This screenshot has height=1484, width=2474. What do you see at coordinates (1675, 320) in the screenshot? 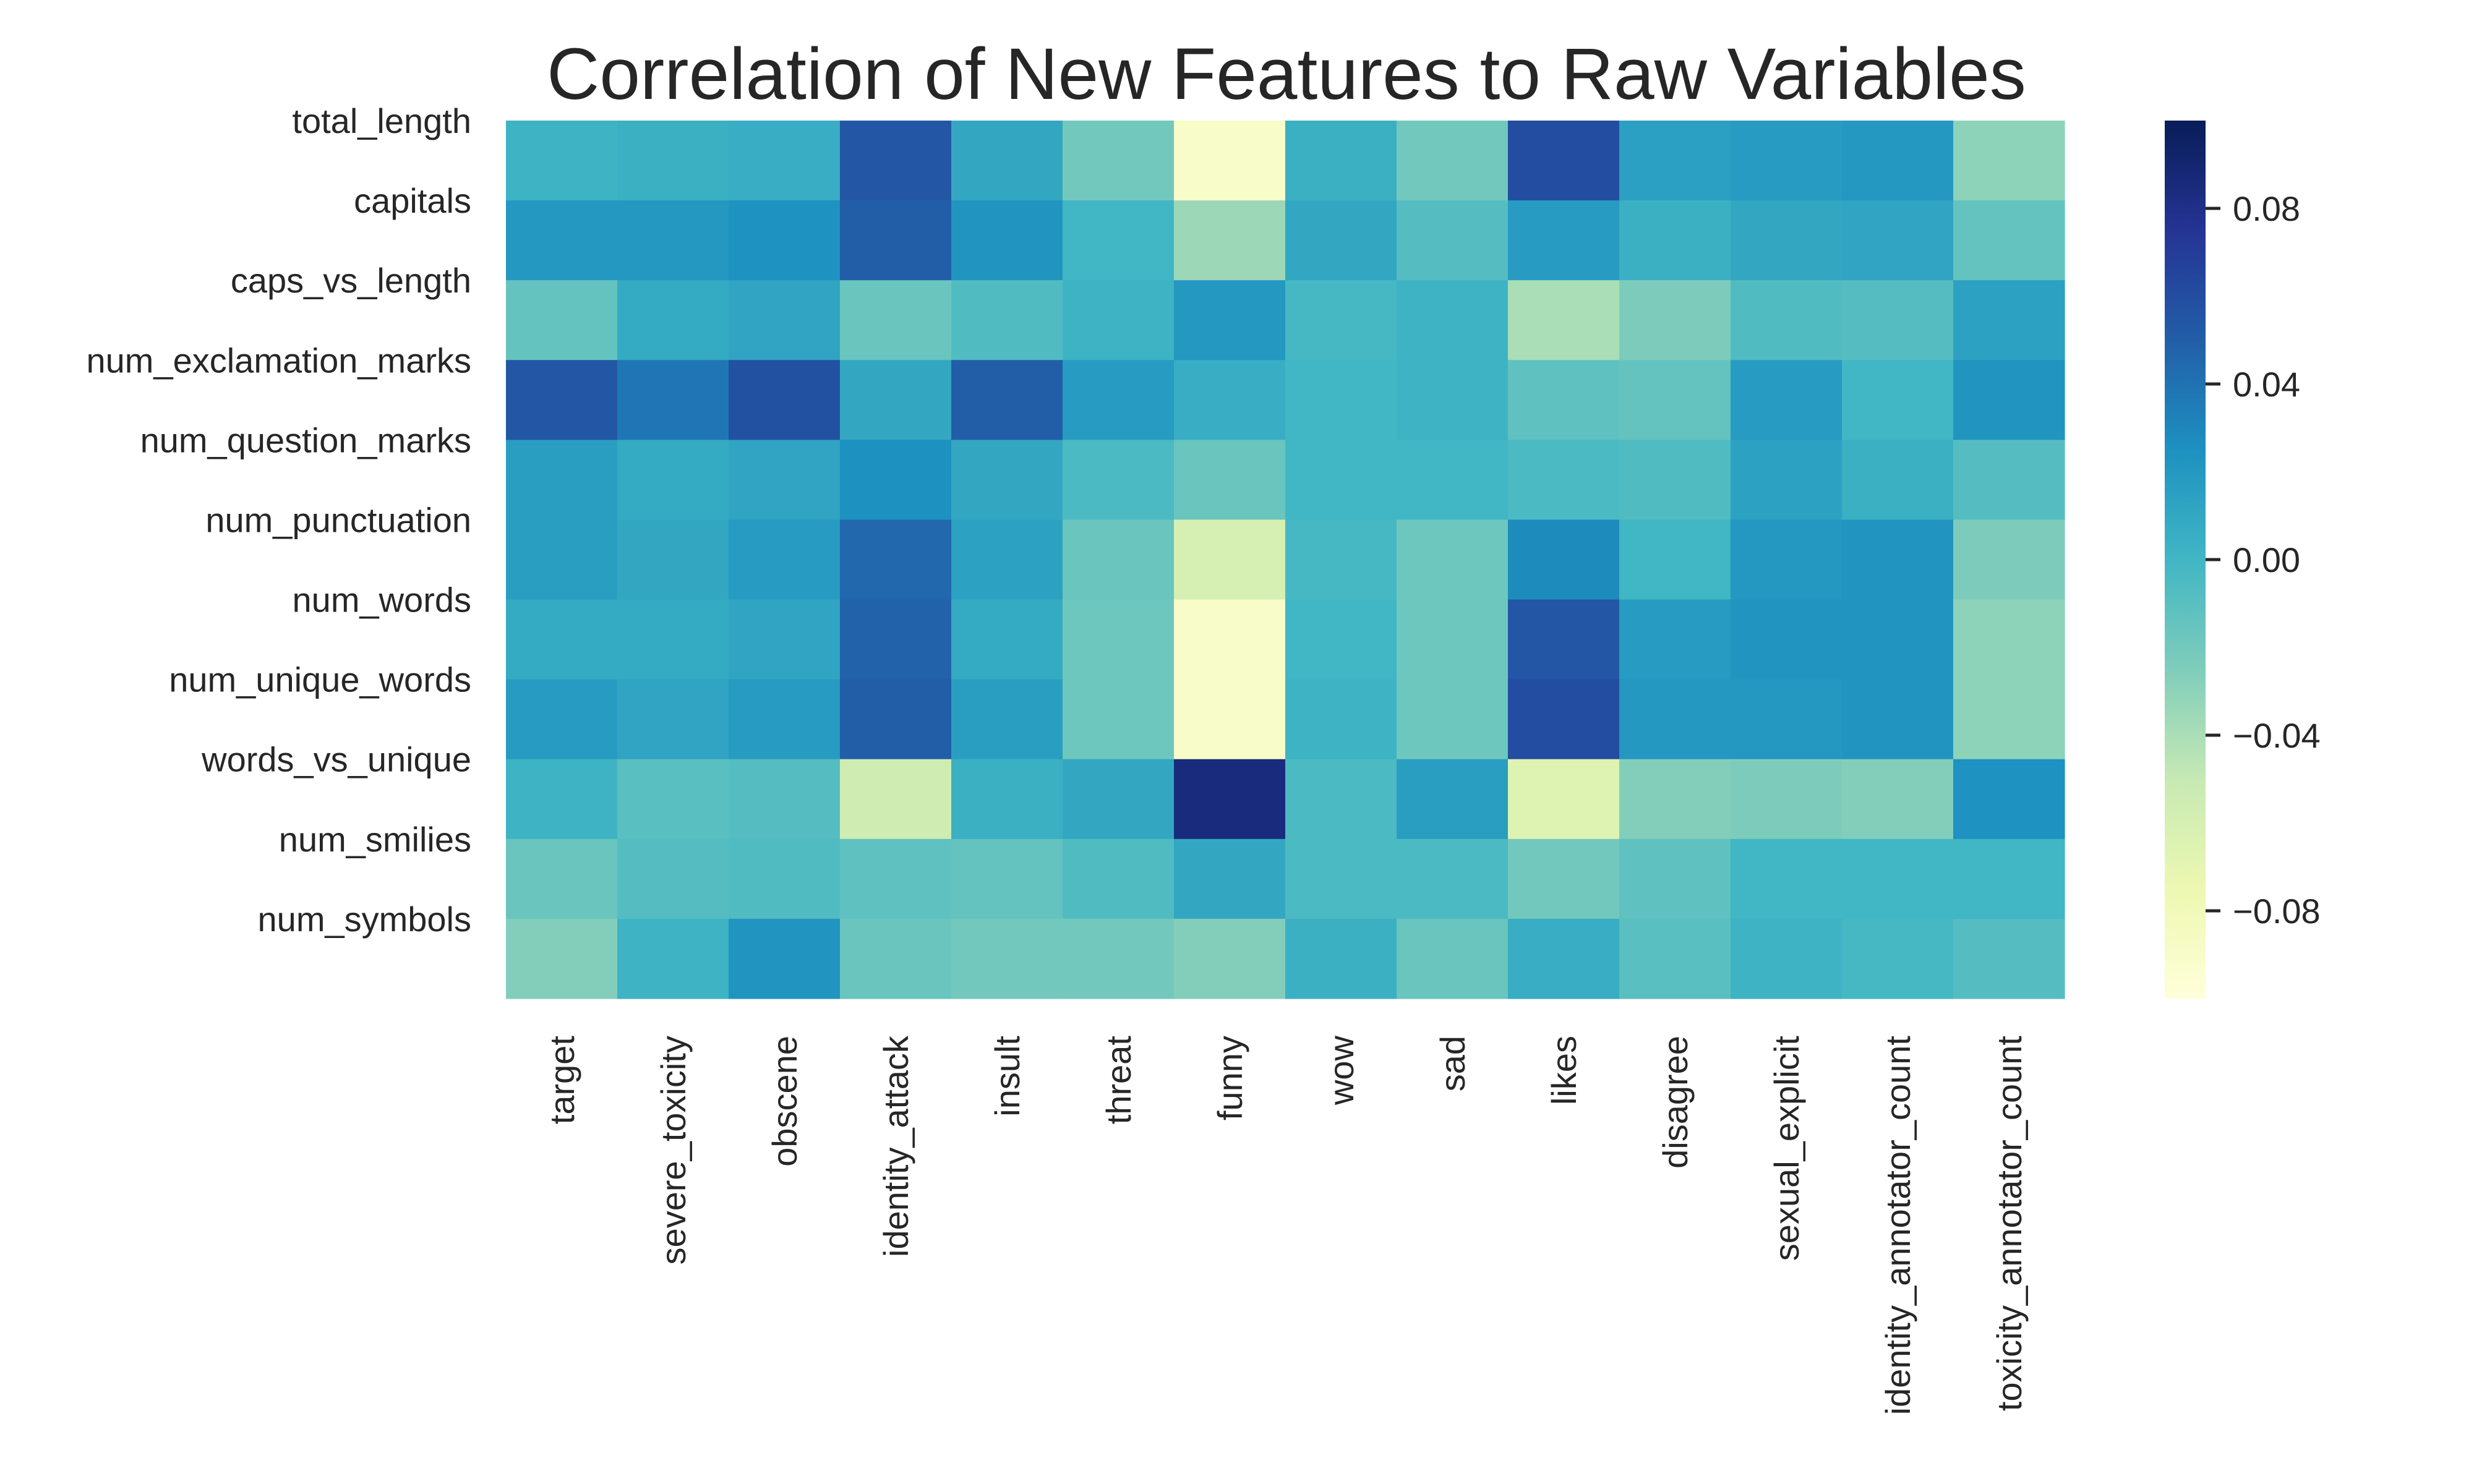
I see `heatmap-cell-caps_vs_length-disagree` at bounding box center [1675, 320].